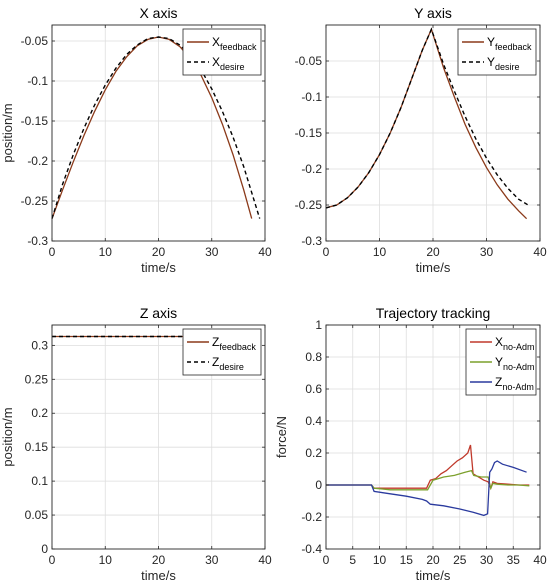 This screenshot has width=550, height=587. What do you see at coordinates (39, 481) in the screenshot?
I see `y-tick-label: 0.1` at bounding box center [39, 481].